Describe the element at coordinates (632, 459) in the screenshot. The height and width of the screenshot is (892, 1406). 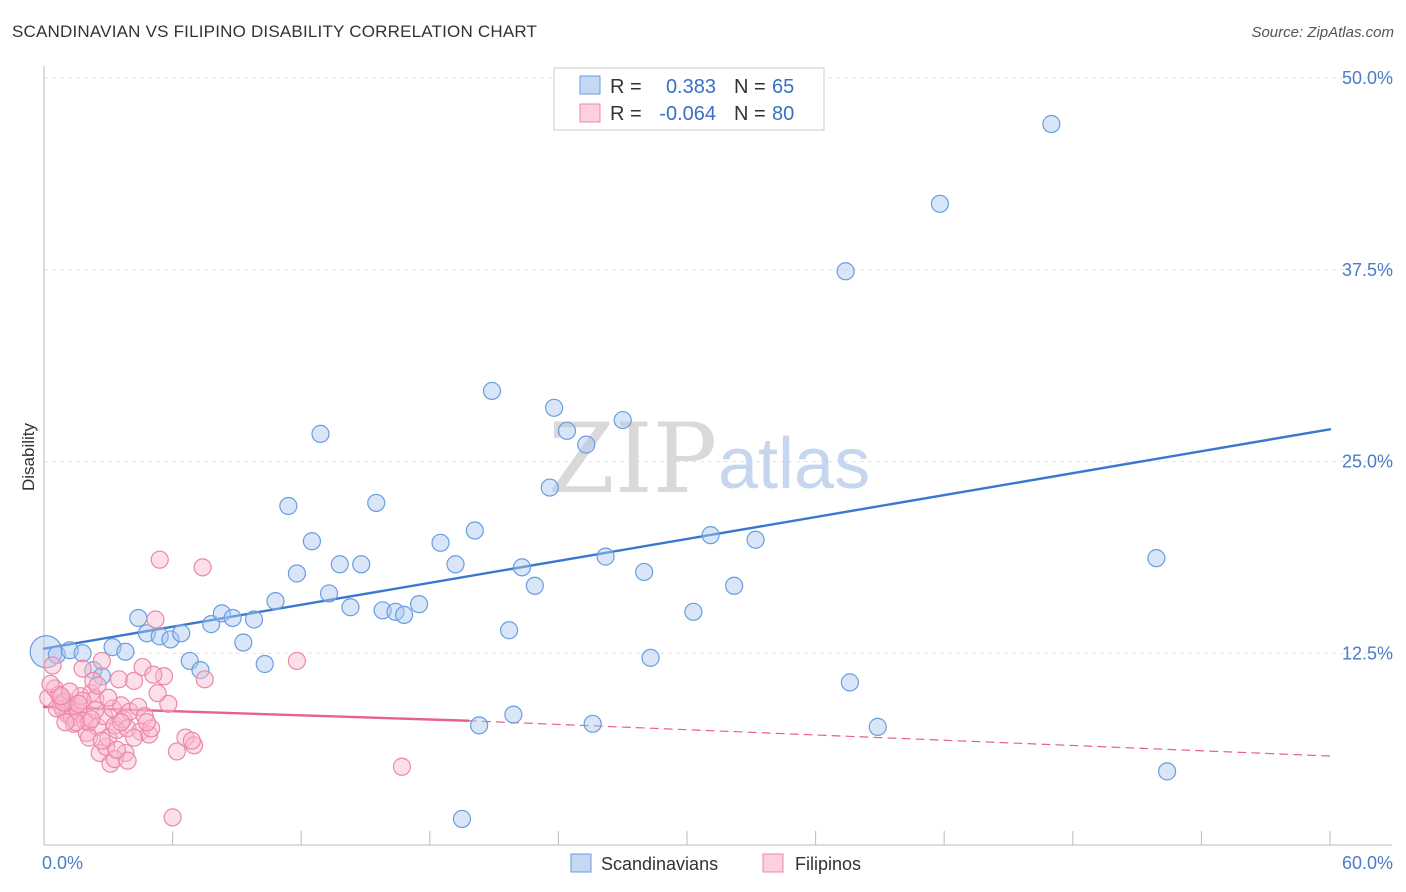
I see `watermark-zip: ZIP` at that location.